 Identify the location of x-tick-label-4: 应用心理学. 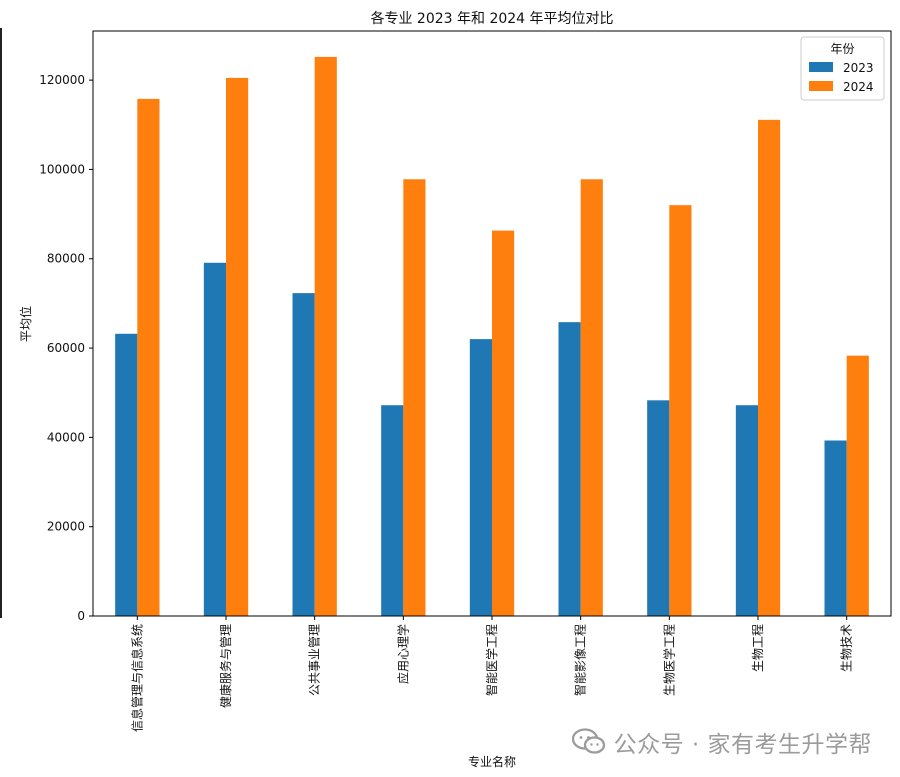
(402, 654).